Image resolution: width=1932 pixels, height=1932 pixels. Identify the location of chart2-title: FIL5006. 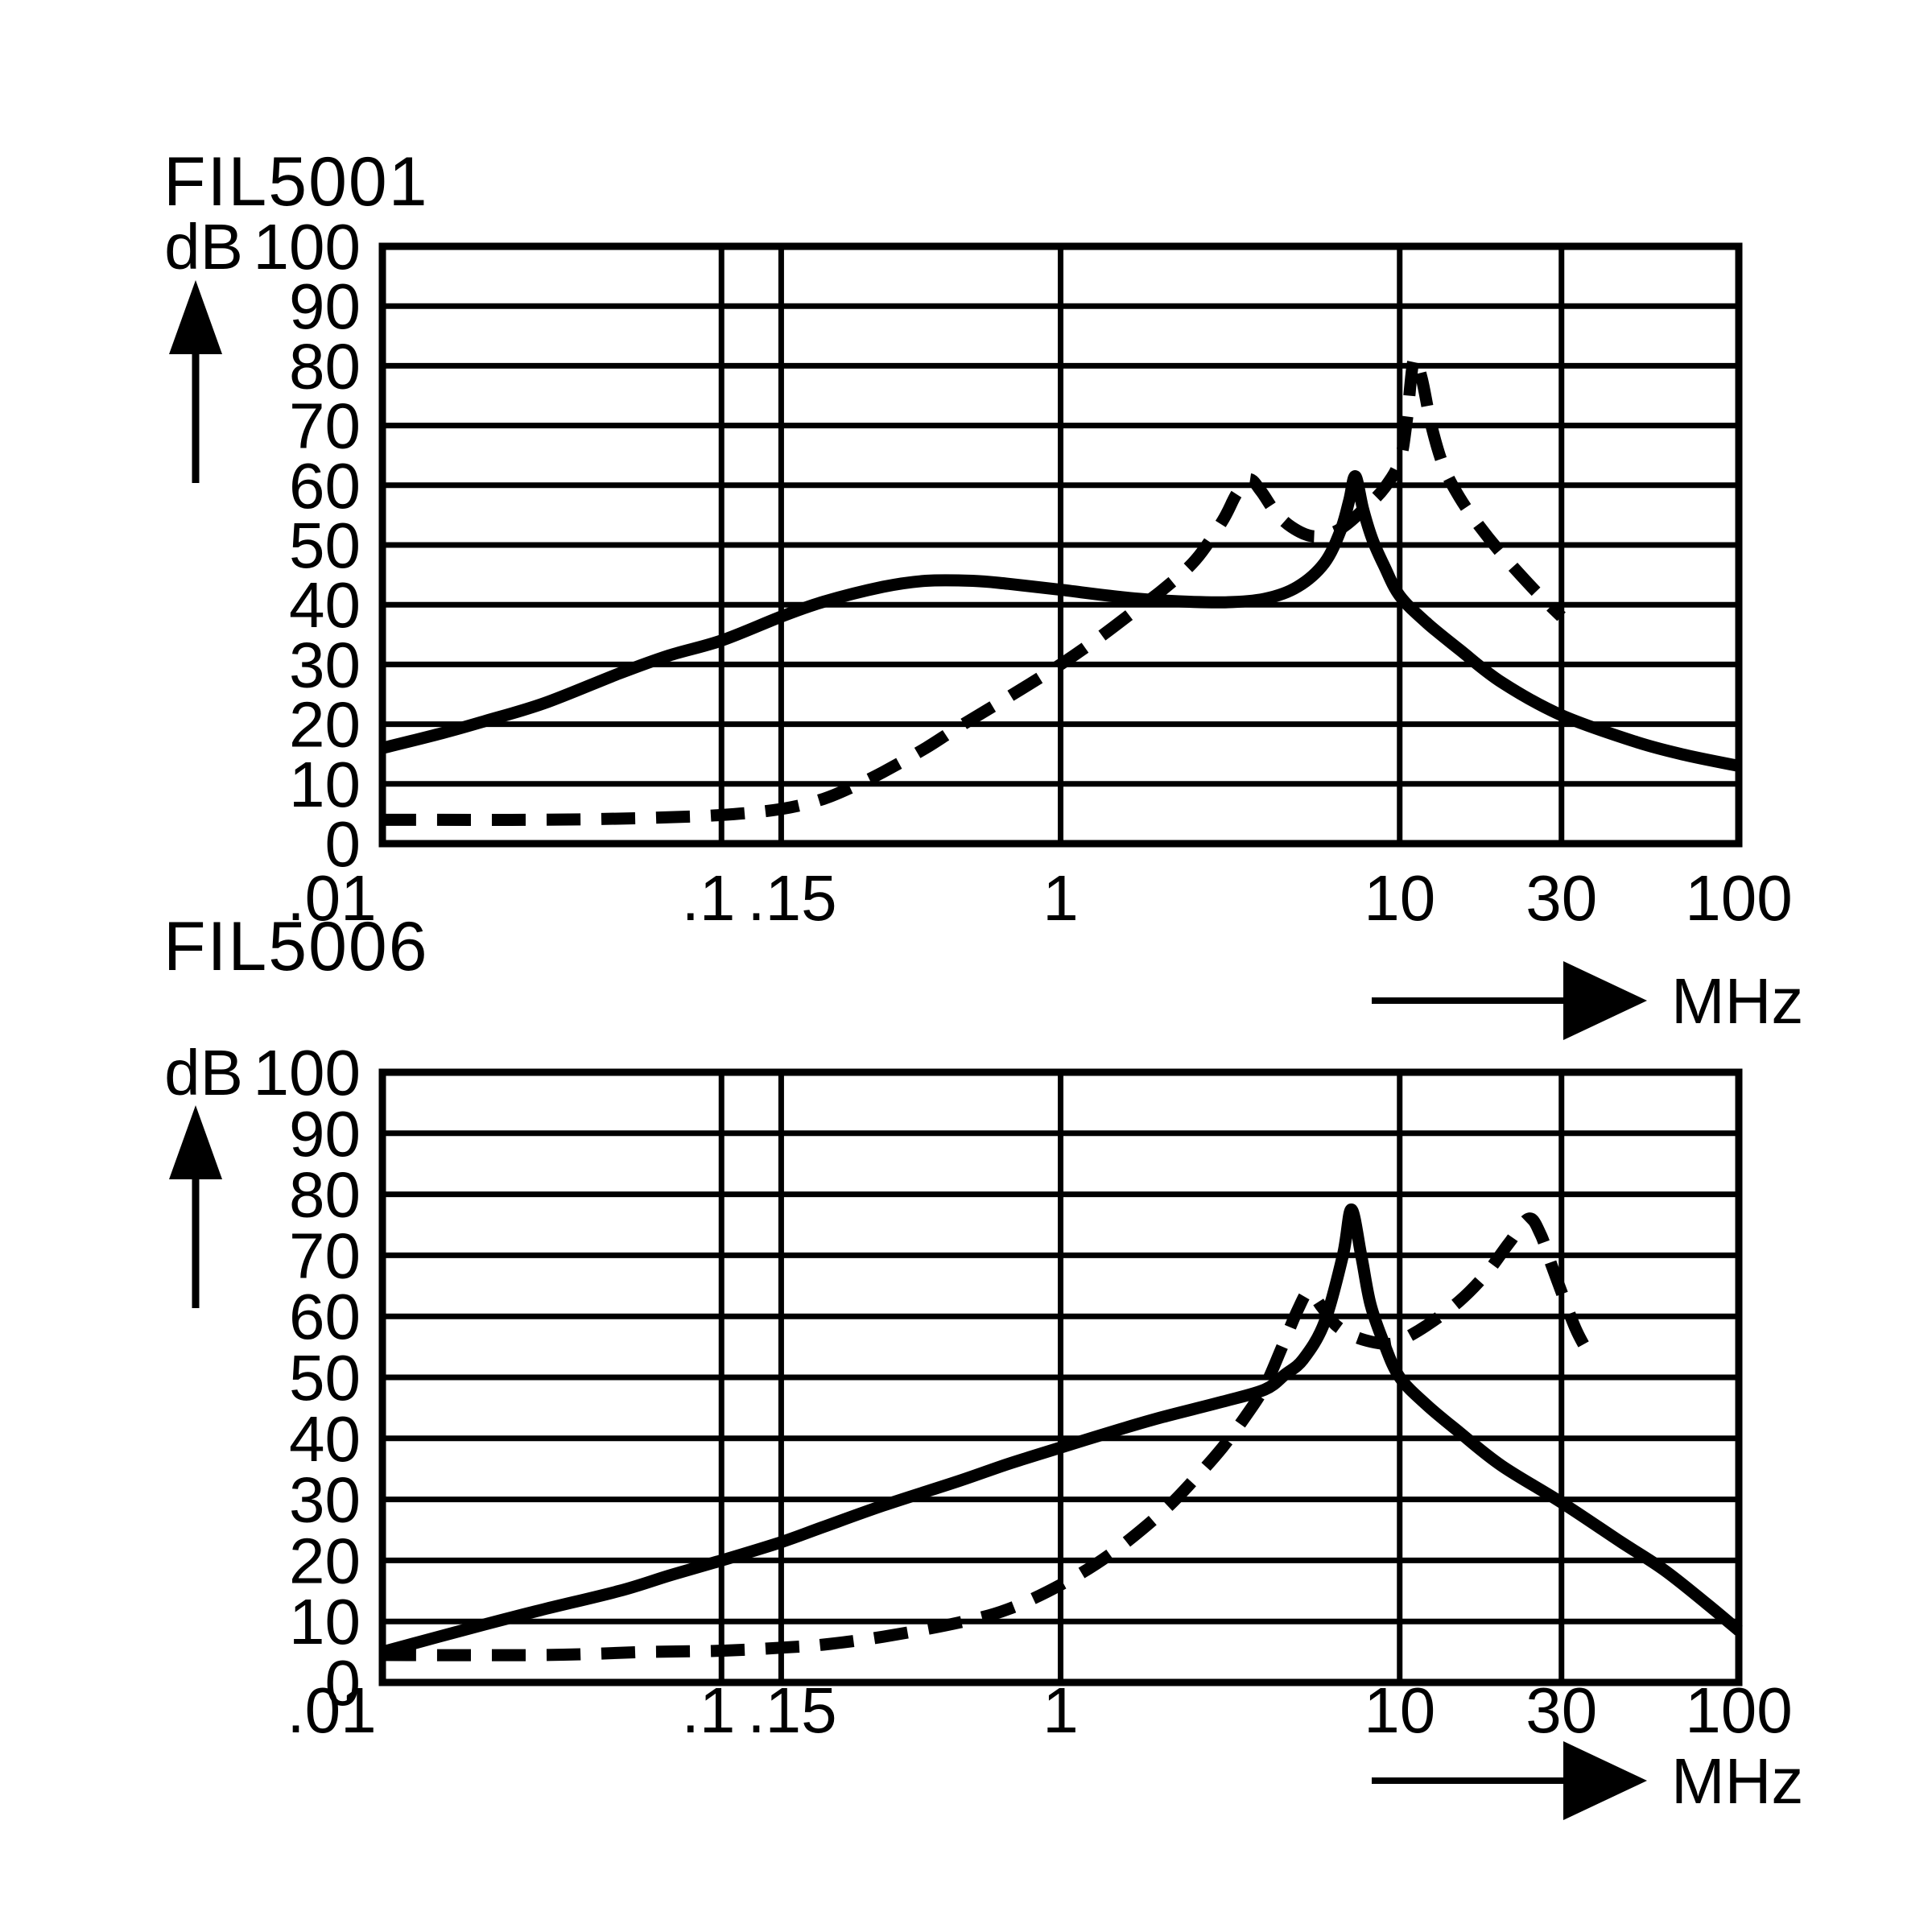
(296, 946).